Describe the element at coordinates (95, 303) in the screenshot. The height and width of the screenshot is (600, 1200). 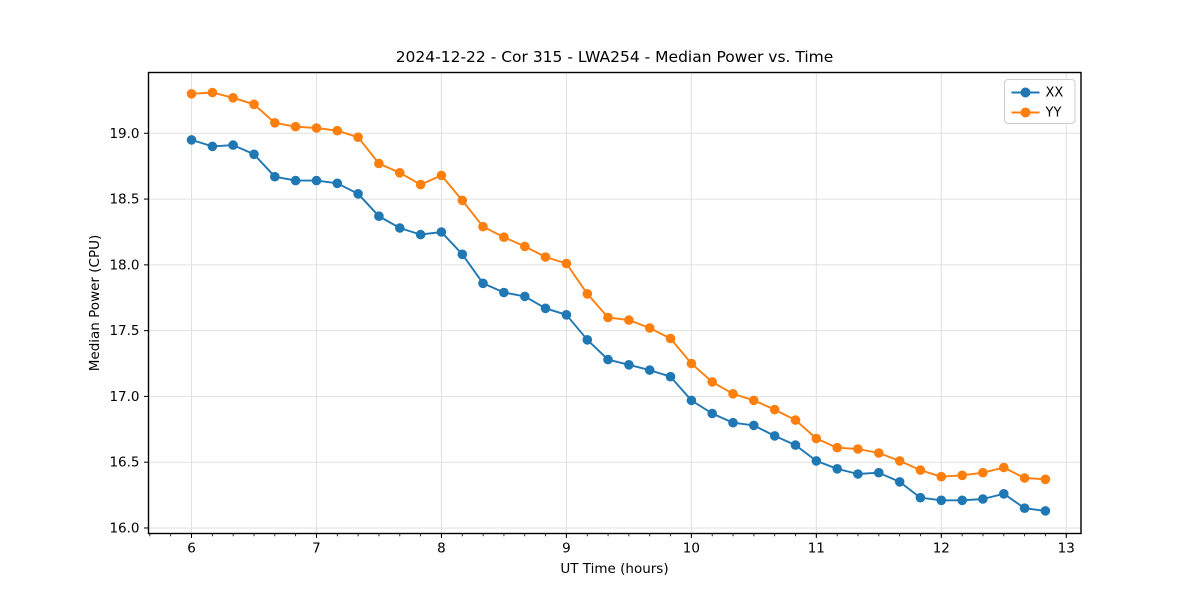
I see `y-axis-label: Median Power (CPU)` at that location.